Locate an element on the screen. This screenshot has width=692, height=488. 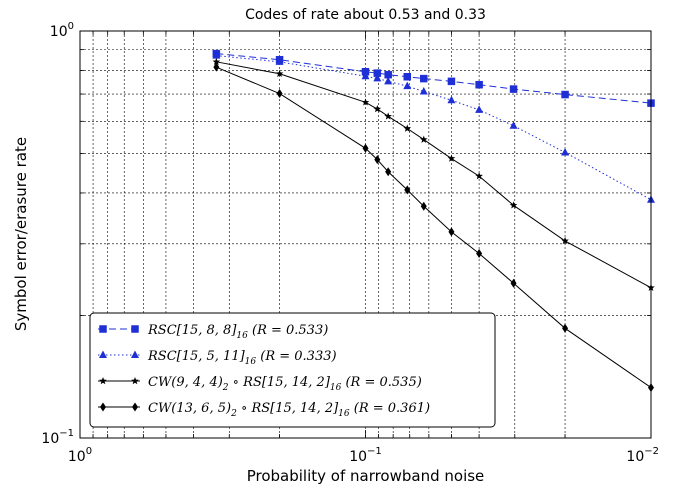
legend-entry: RSC[15, 8, 8]16 (R = 0.533) is located at coordinates (213, 332).